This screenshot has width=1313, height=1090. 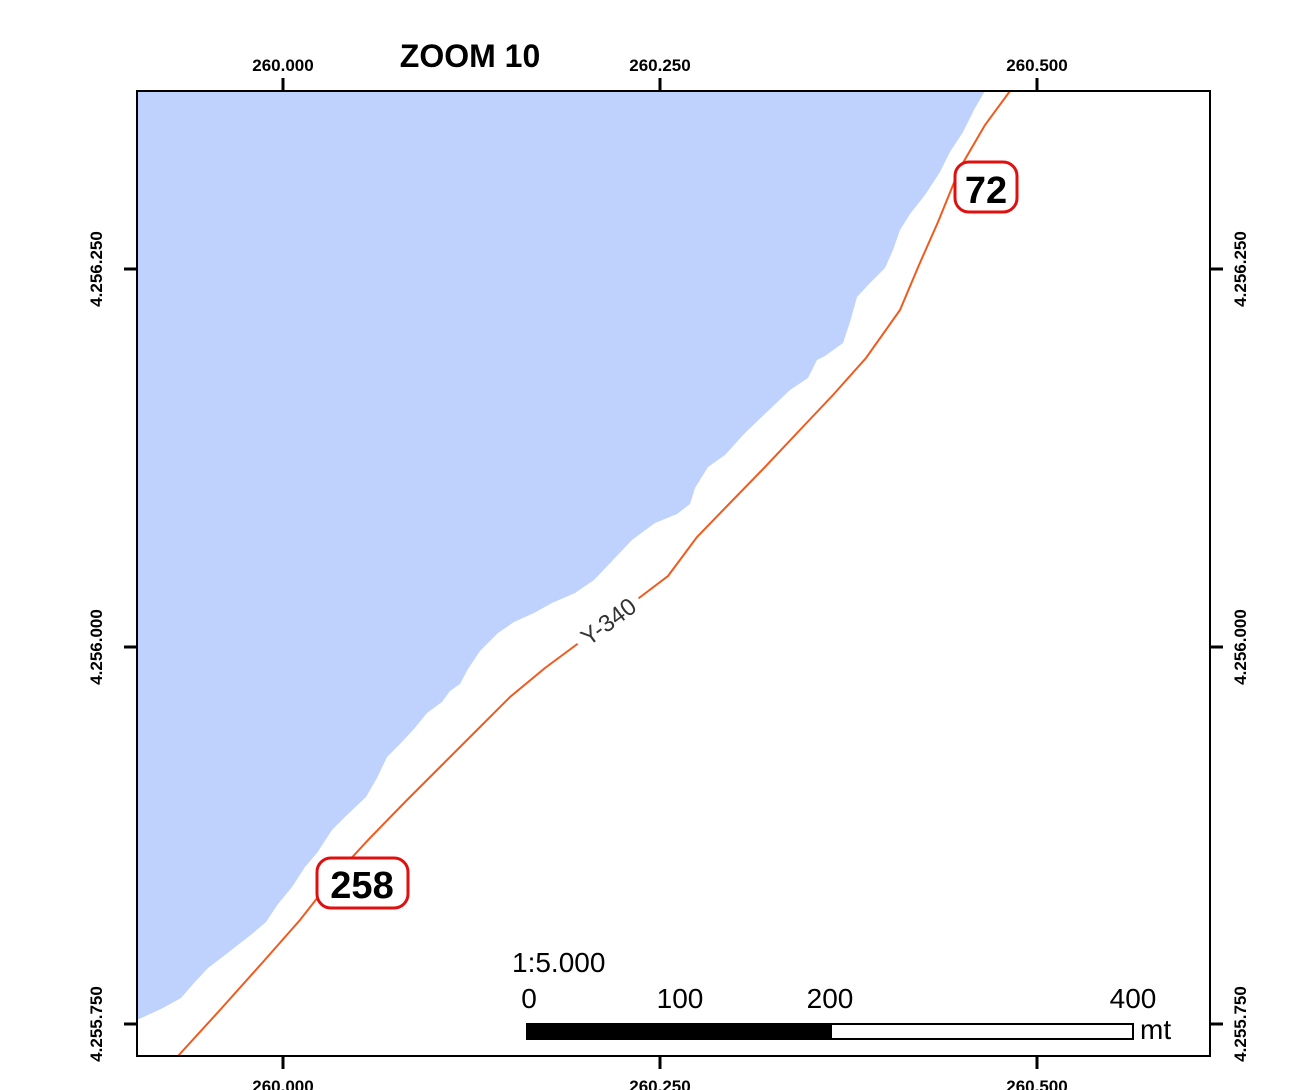 I want to click on marker-72: 72, so click(x=986, y=187).